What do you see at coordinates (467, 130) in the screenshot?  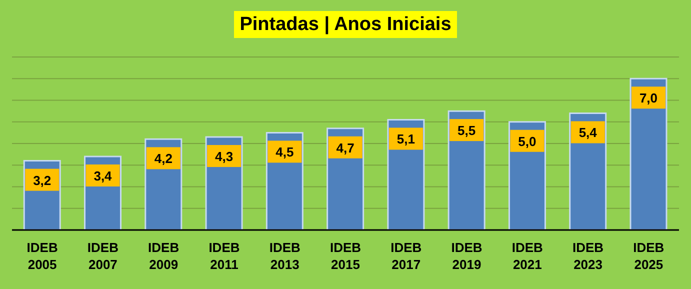 I see `data-label: 5,5` at bounding box center [467, 130].